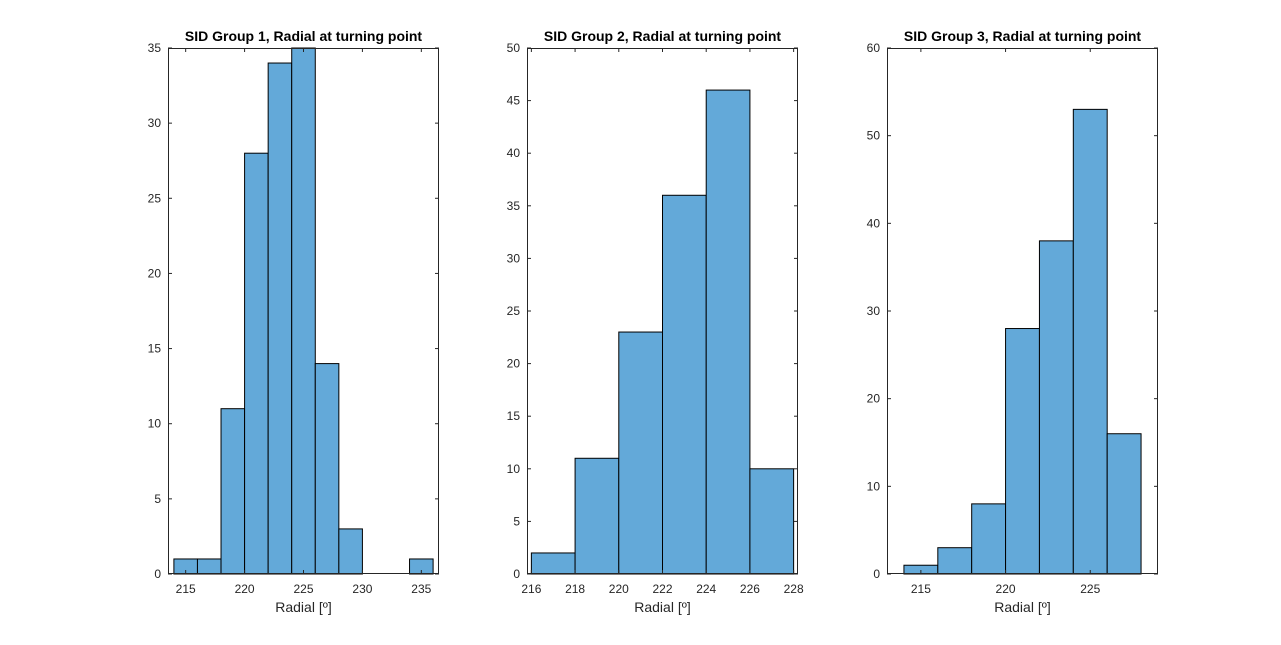 This screenshot has height=645, width=1281. I want to click on chart-title: SID Group 1, Radial at turning point, so click(304, 36).